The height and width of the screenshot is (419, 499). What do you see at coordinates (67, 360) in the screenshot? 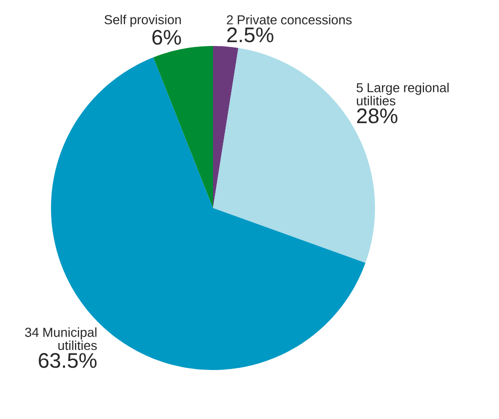
I see `data-label: 63.5%` at bounding box center [67, 360].